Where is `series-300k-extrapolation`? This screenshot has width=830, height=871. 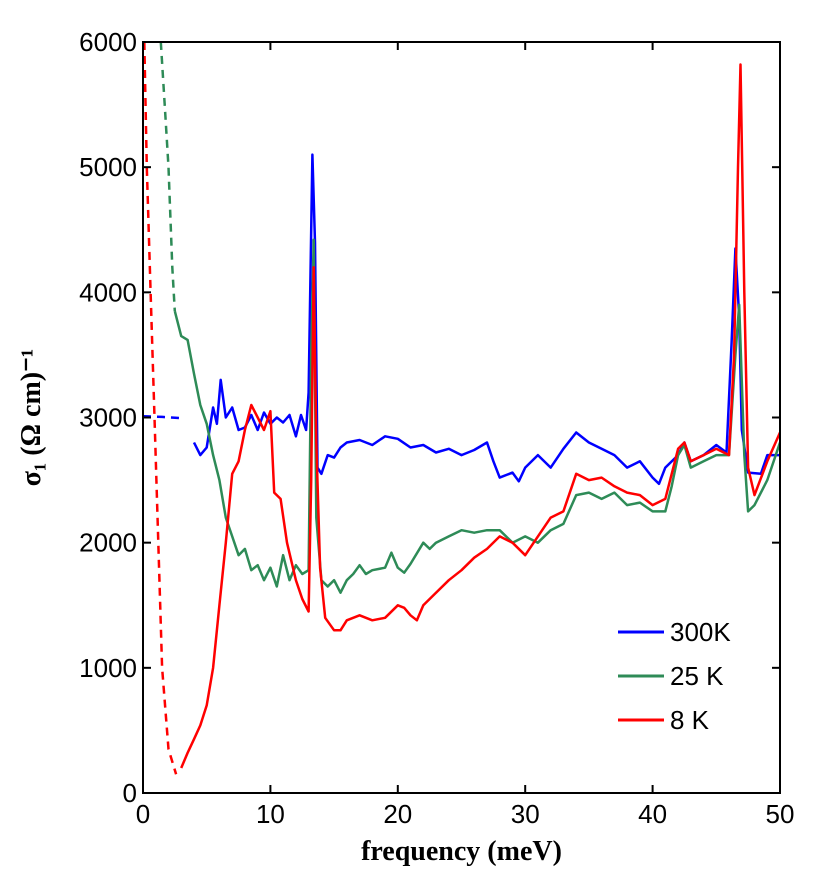
series-300k-extrapolation is located at coordinates (162, 417).